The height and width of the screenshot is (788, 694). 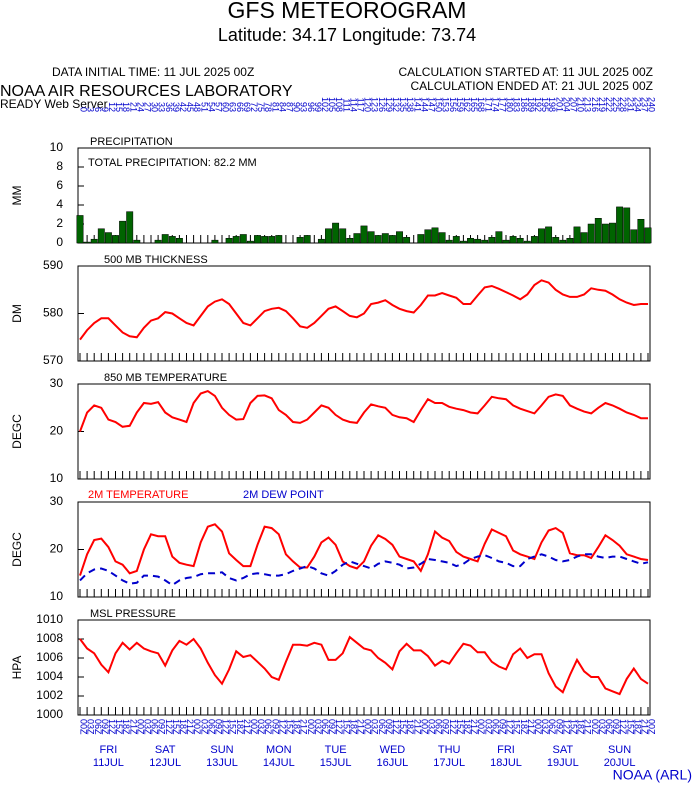 What do you see at coordinates (153, 72) in the screenshot?
I see `initial-time: DATA INITIAL TIME: 11 JUL 2025 00Z` at bounding box center [153, 72].